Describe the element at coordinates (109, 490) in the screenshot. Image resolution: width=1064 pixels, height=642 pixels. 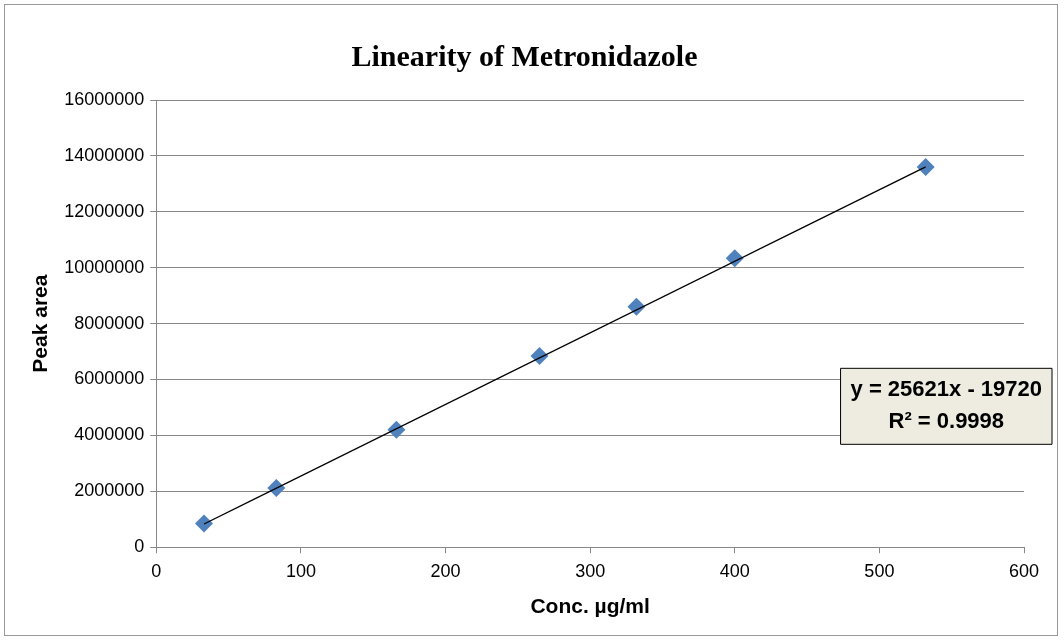
I see `y-tick-label: 2000000` at that location.